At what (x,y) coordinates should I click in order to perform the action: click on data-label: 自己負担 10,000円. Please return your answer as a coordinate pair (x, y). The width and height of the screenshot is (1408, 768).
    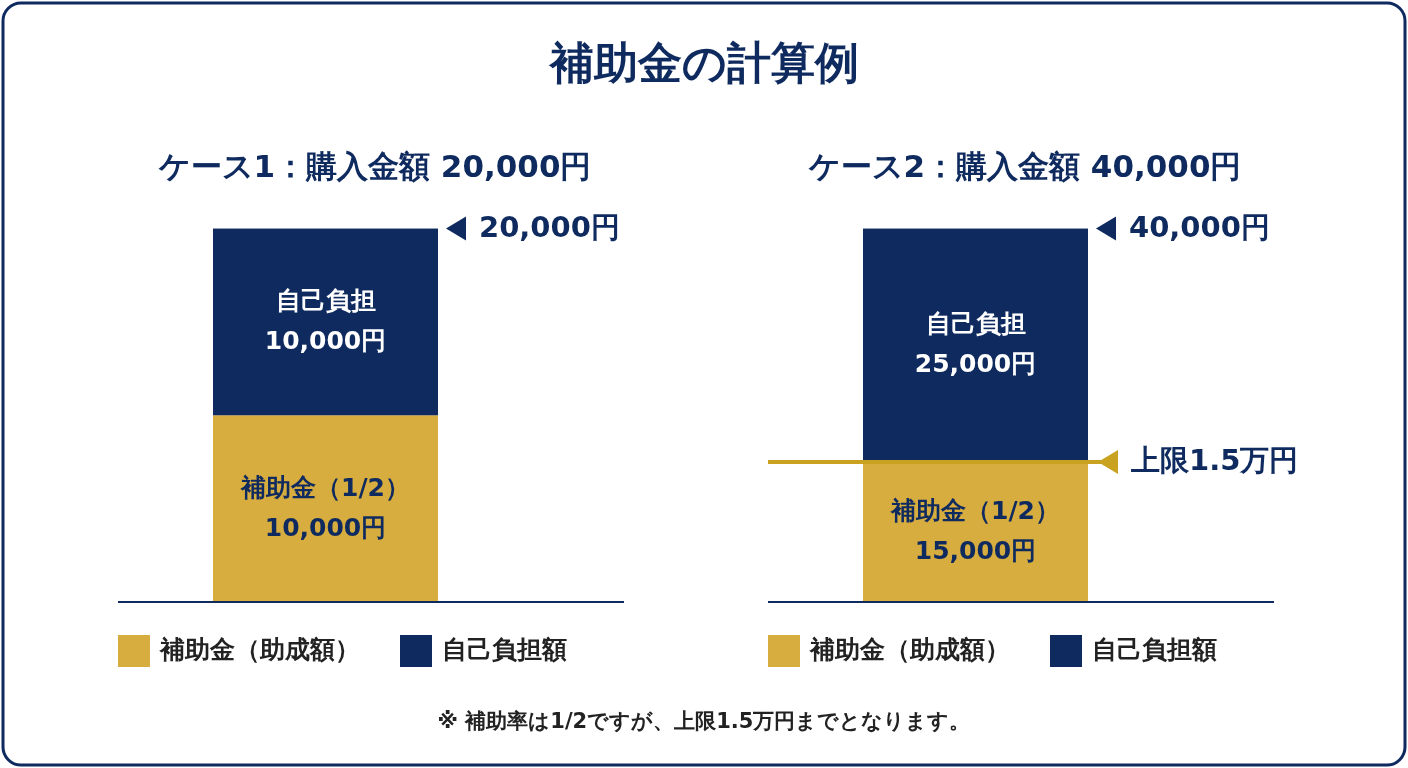
    Looking at the image, I should click on (325, 320).